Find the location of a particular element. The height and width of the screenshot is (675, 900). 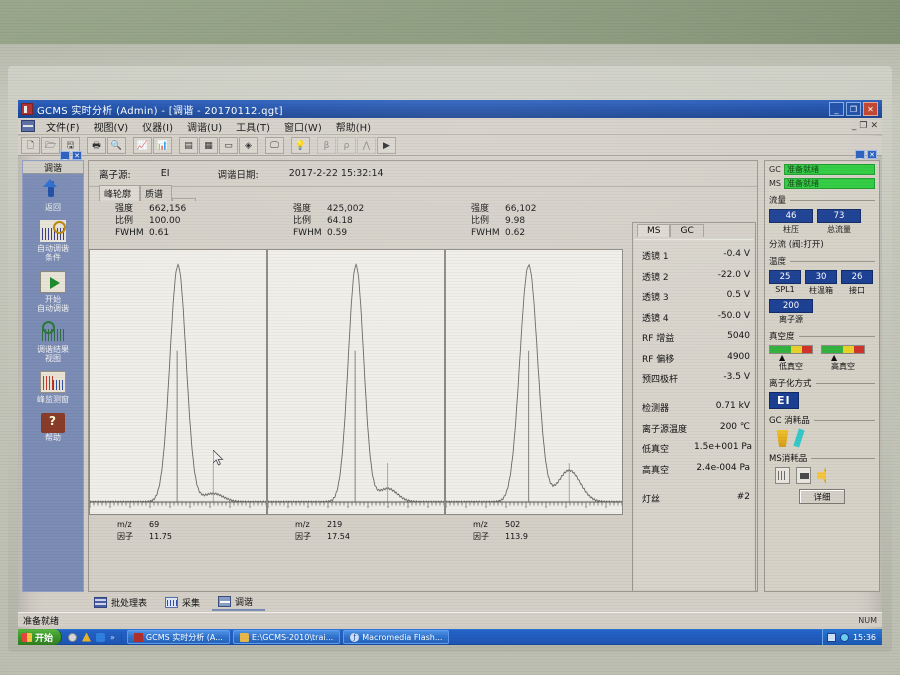

factor-label: 因子 is located at coordinates (481, 536).